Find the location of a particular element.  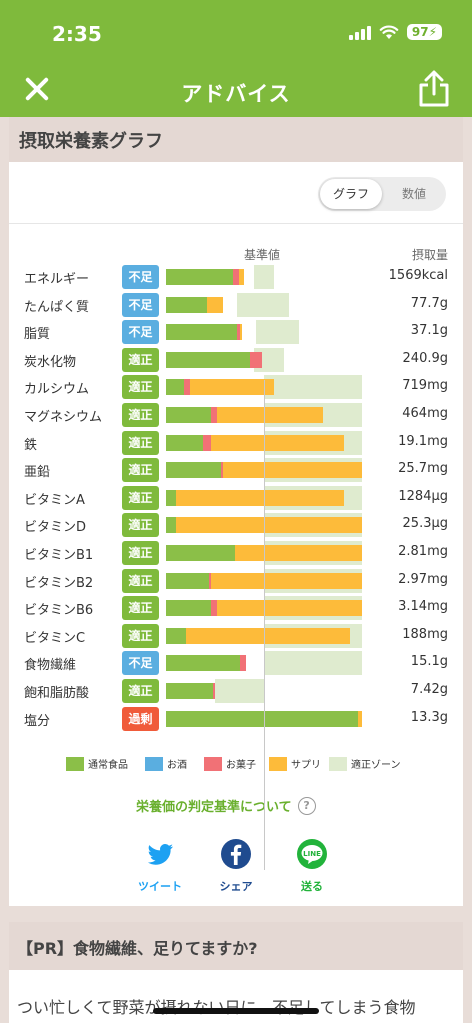

intake-value: 13.3g is located at coordinates (429, 717).